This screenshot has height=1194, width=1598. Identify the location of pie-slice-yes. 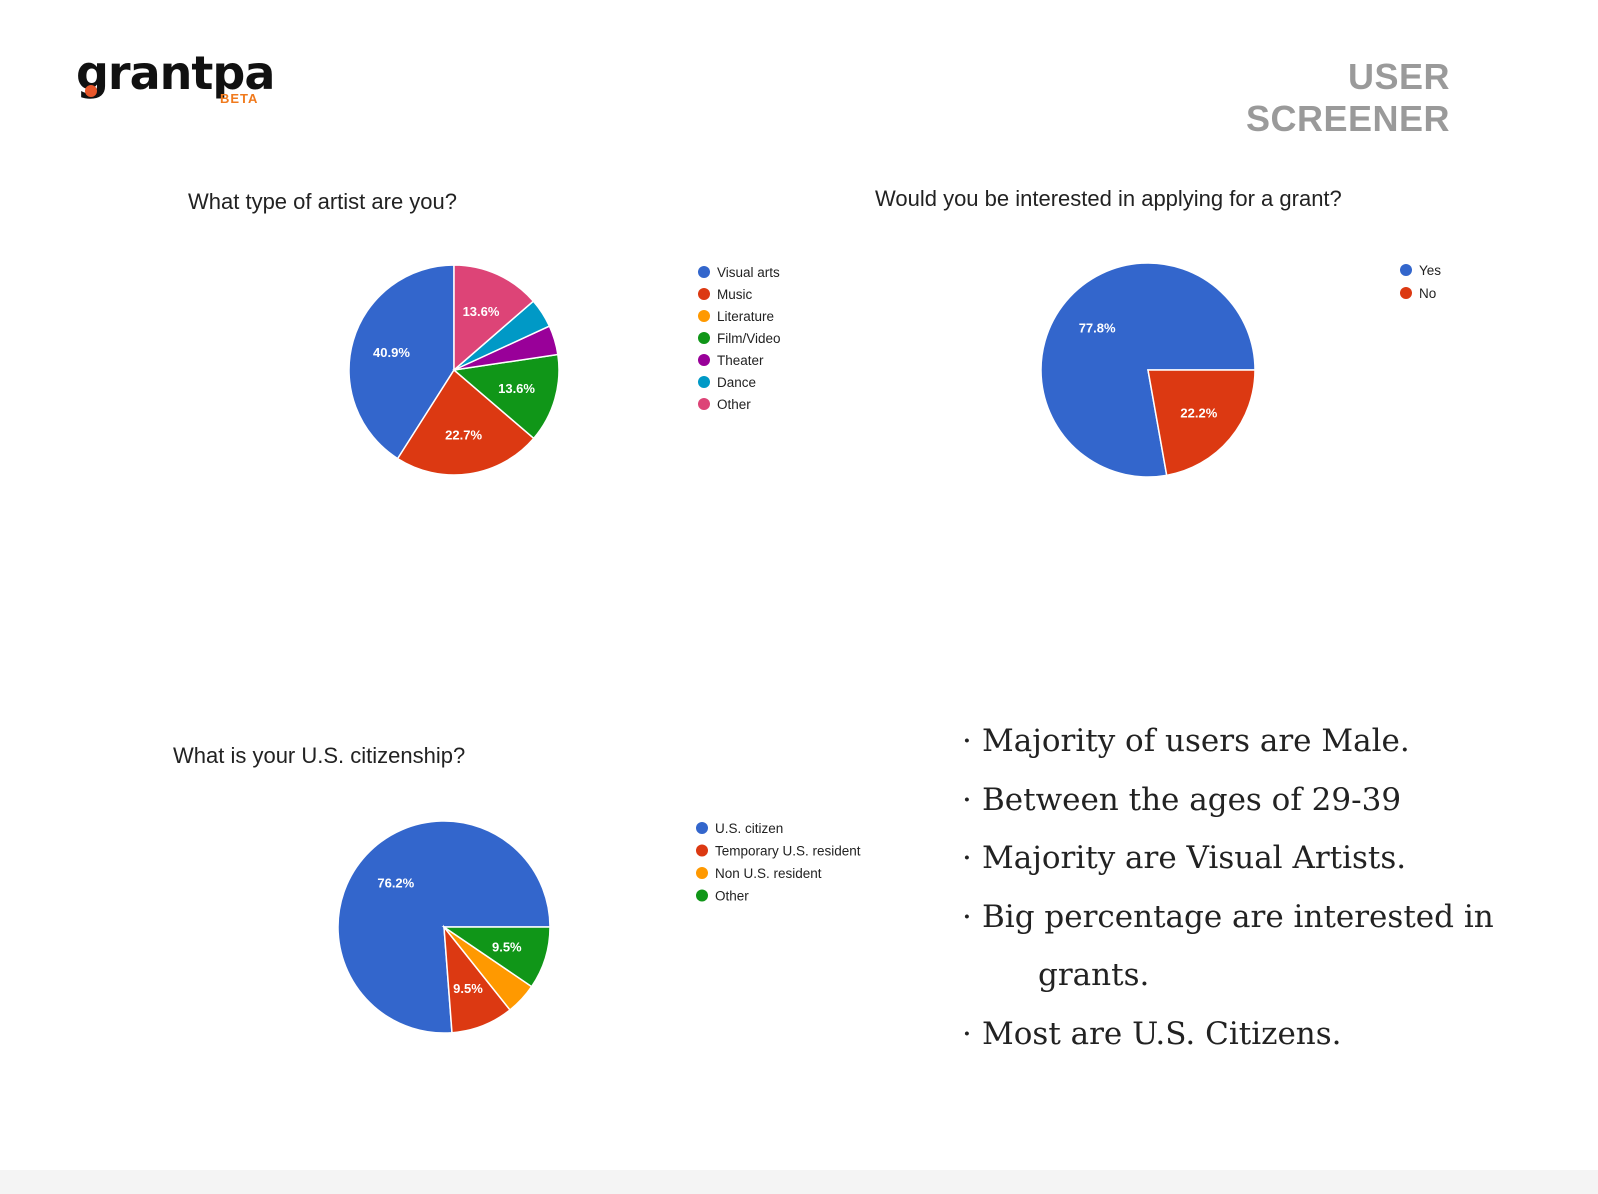
(1148, 370).